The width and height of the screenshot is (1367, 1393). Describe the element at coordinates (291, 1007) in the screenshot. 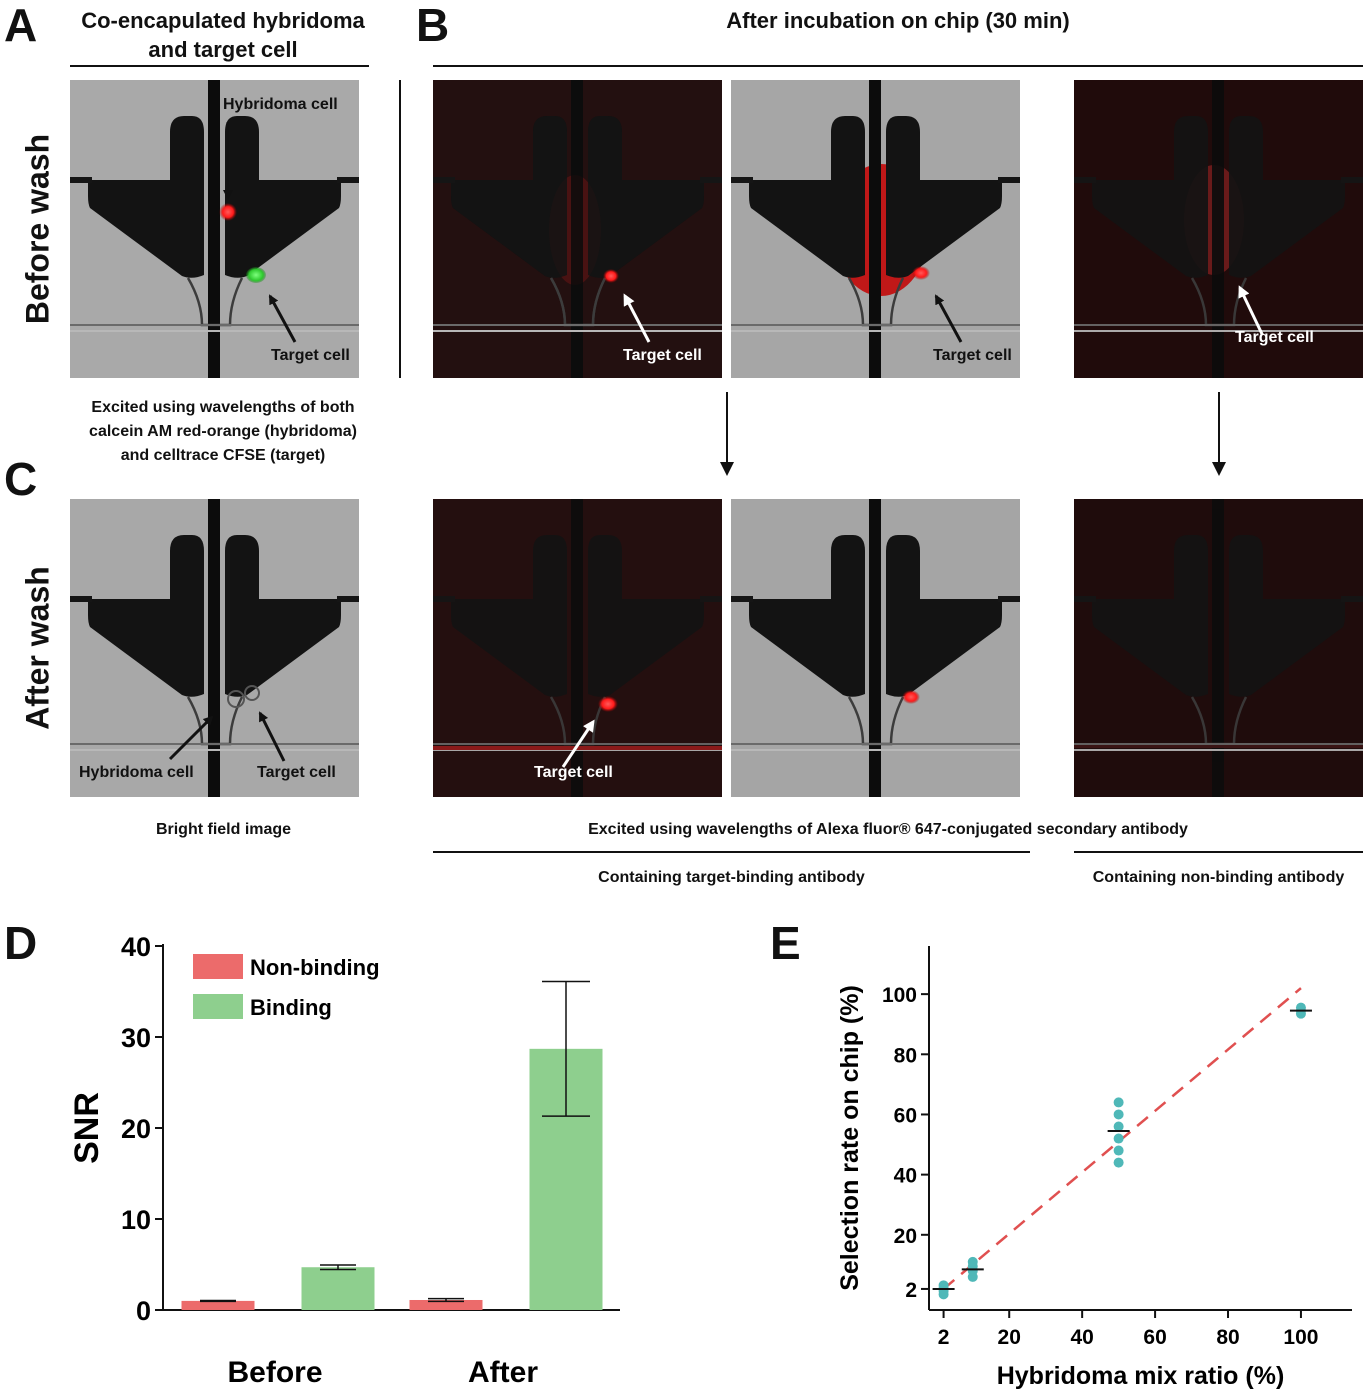

I see `d-legend-label: Binding` at that location.